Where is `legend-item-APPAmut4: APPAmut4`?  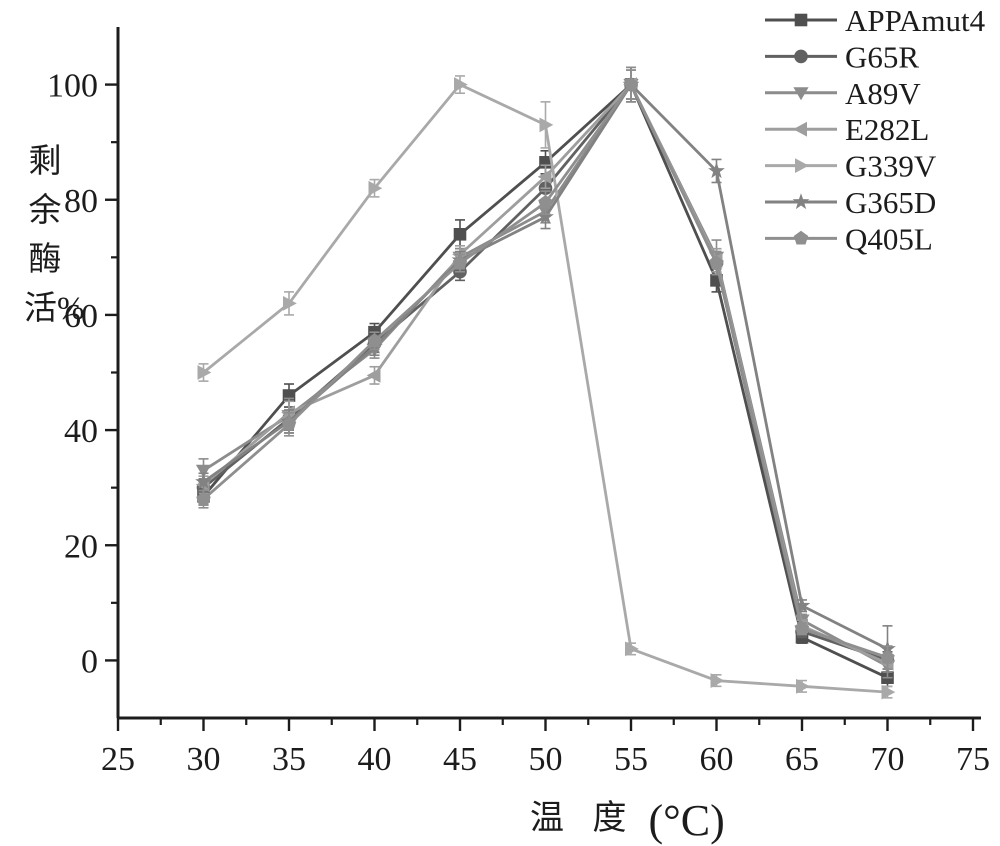 legend-item-APPAmut4: APPAmut4 is located at coordinates (875, 20).